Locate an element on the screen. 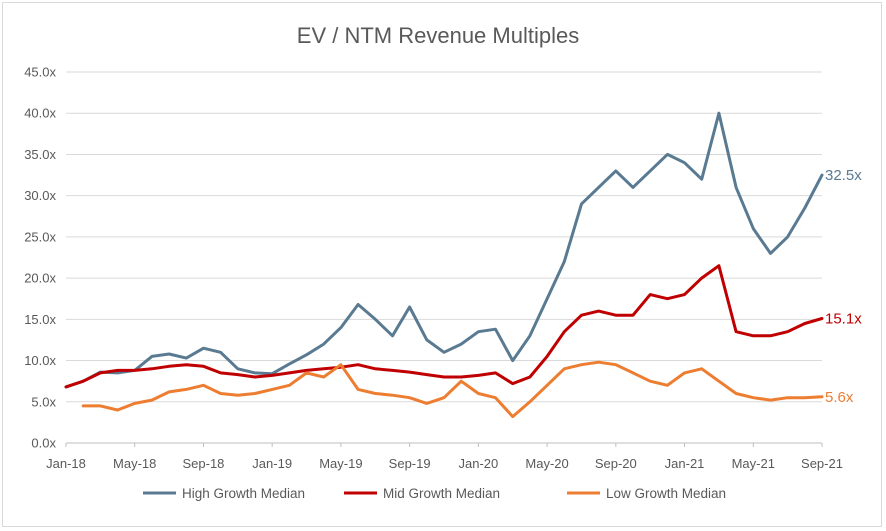 Image resolution: width=886 pixels, height=531 pixels. y-tick-label: 40.0x is located at coordinates (40, 113).